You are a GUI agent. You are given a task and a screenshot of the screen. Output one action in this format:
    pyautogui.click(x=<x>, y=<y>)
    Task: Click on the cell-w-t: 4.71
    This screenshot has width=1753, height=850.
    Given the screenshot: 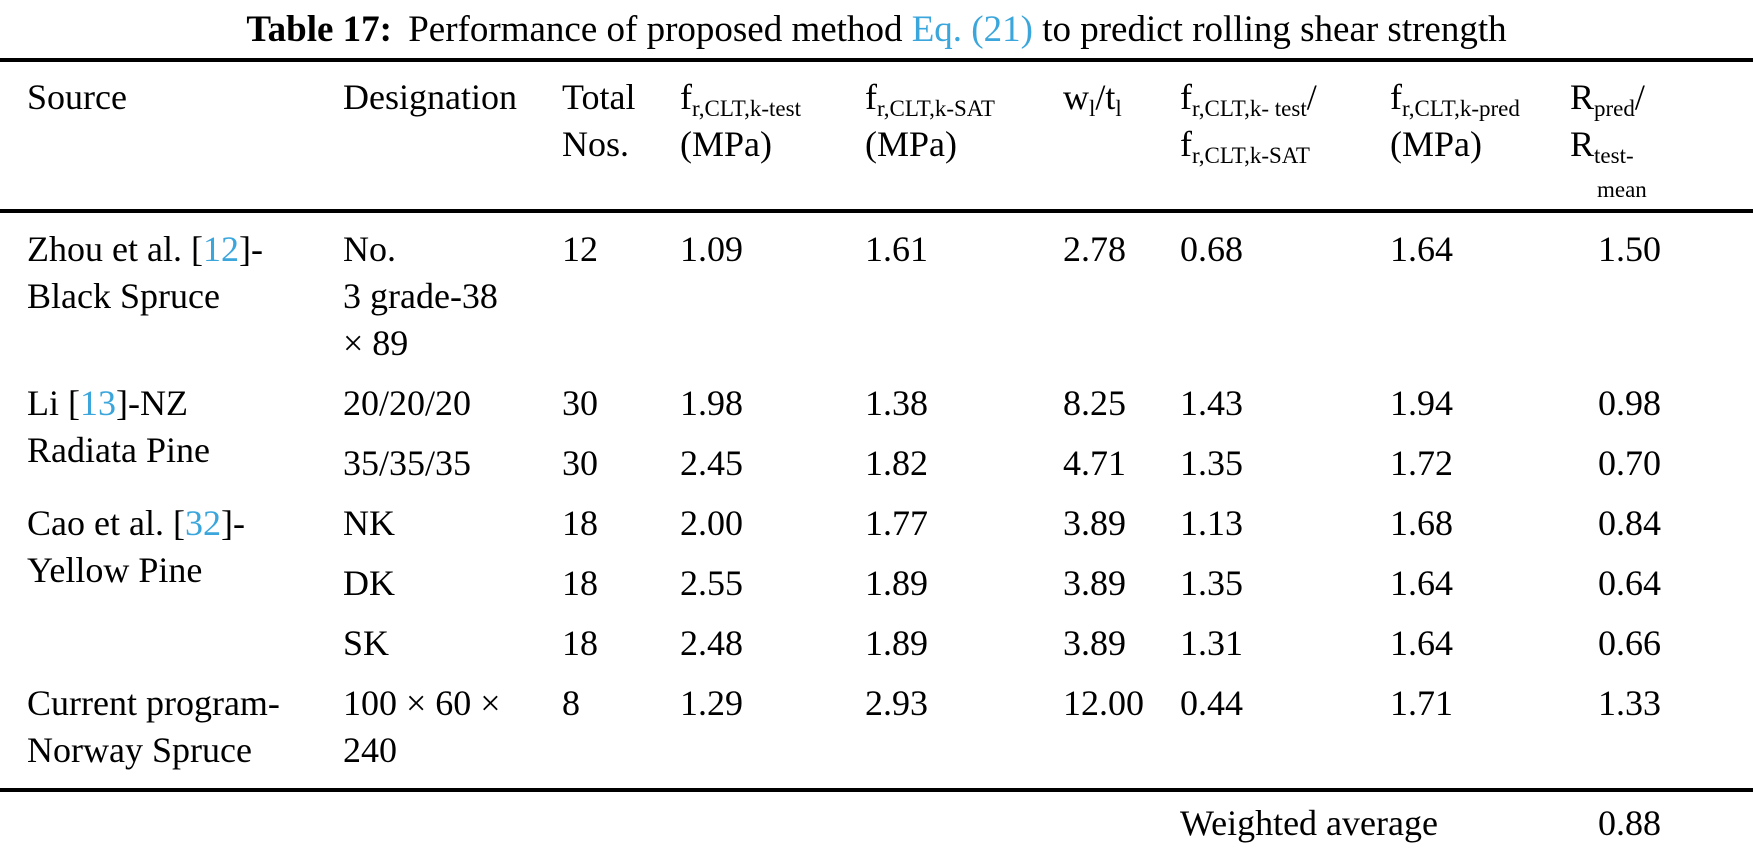 What is the action you would take?
    pyautogui.click(x=1094, y=463)
    